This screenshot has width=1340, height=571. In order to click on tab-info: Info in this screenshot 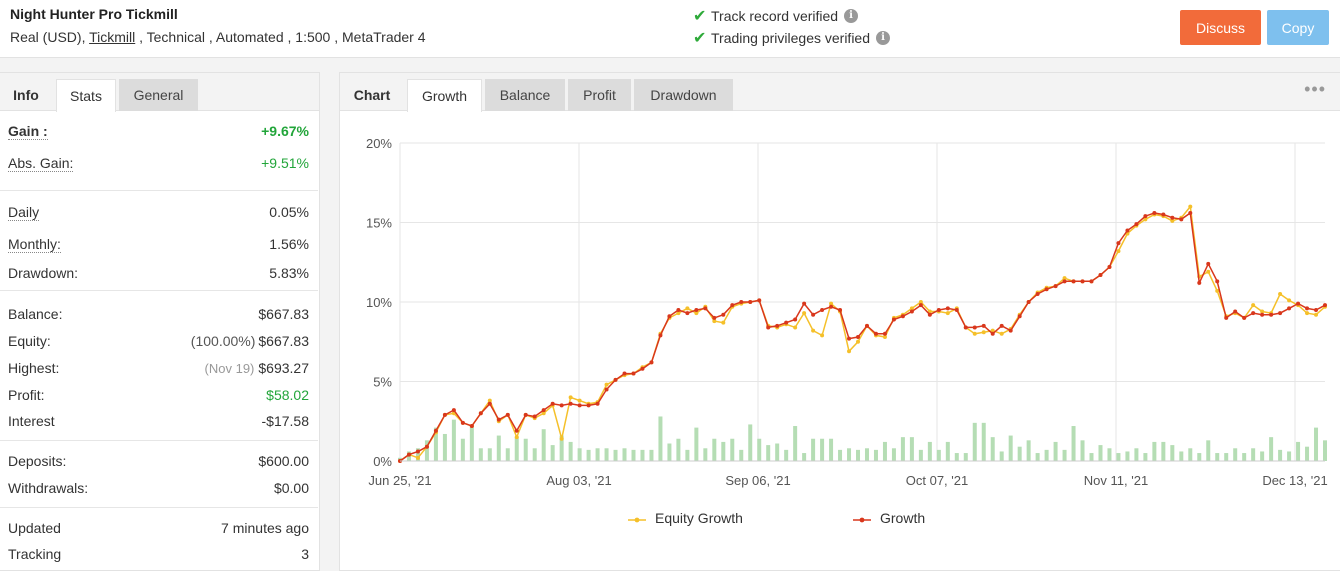, I will do `click(26, 95)`.